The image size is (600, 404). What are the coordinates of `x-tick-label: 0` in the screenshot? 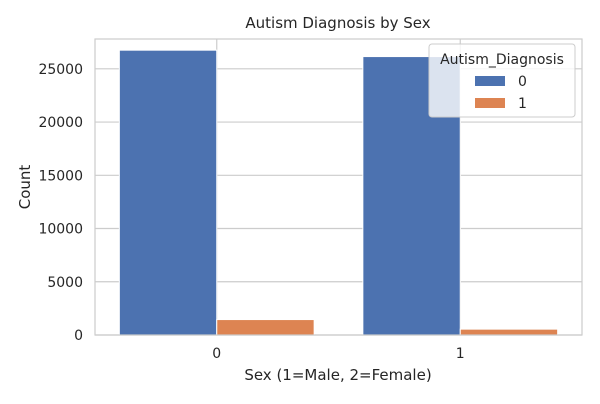 It's located at (216, 354).